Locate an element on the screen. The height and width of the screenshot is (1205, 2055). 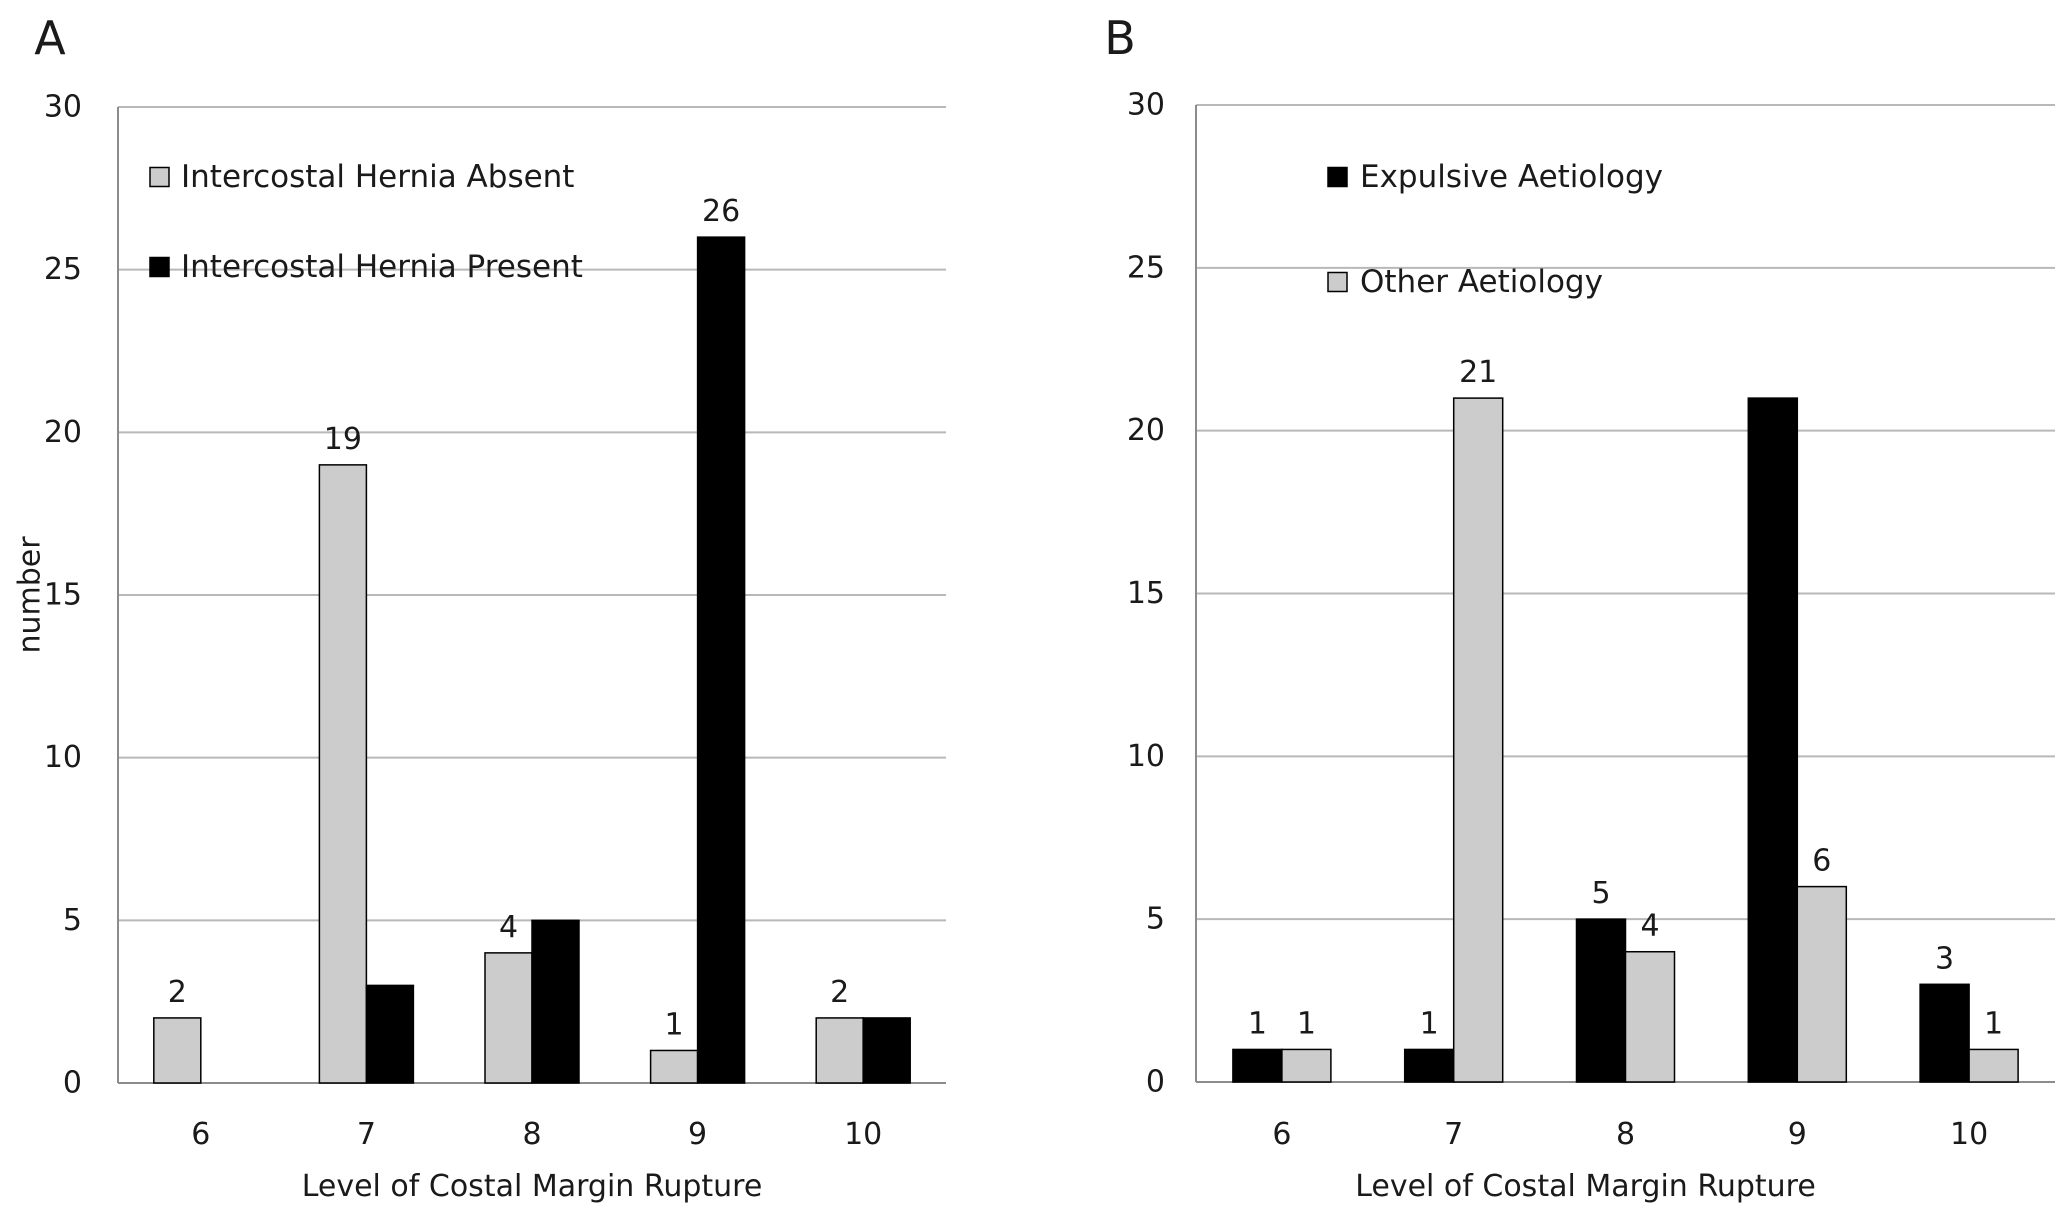
data-label: 3 is located at coordinates (1944, 958).